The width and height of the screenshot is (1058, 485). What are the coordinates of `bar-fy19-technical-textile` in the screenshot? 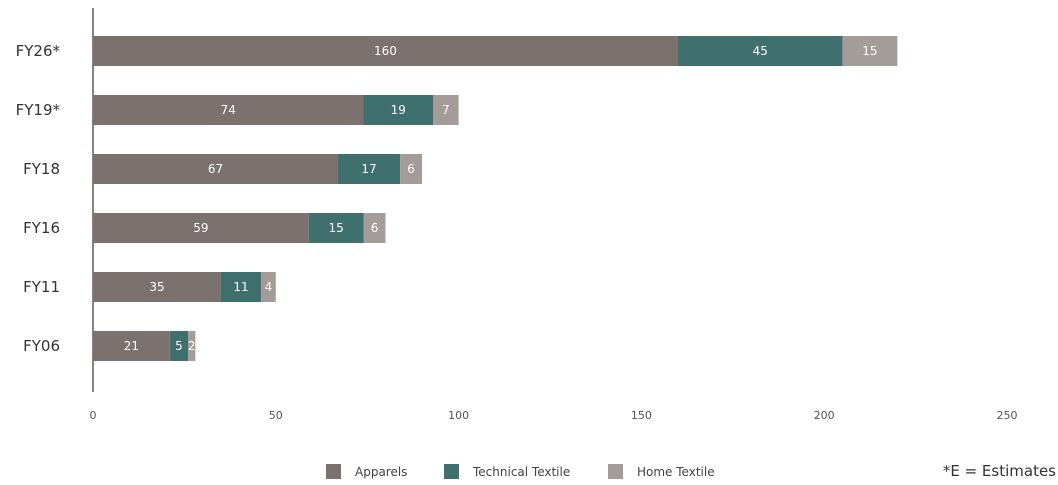 It's located at (398, 110).